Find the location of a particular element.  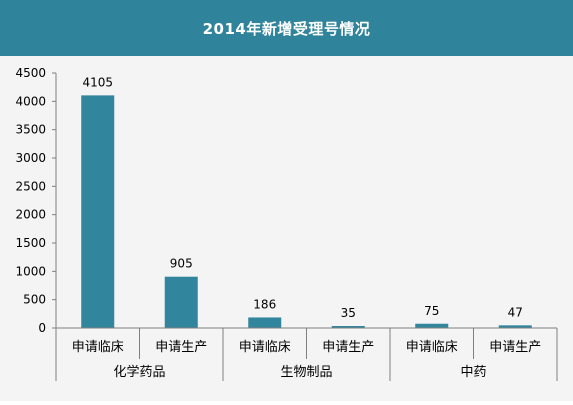

data-label: 4105 is located at coordinates (97, 82).